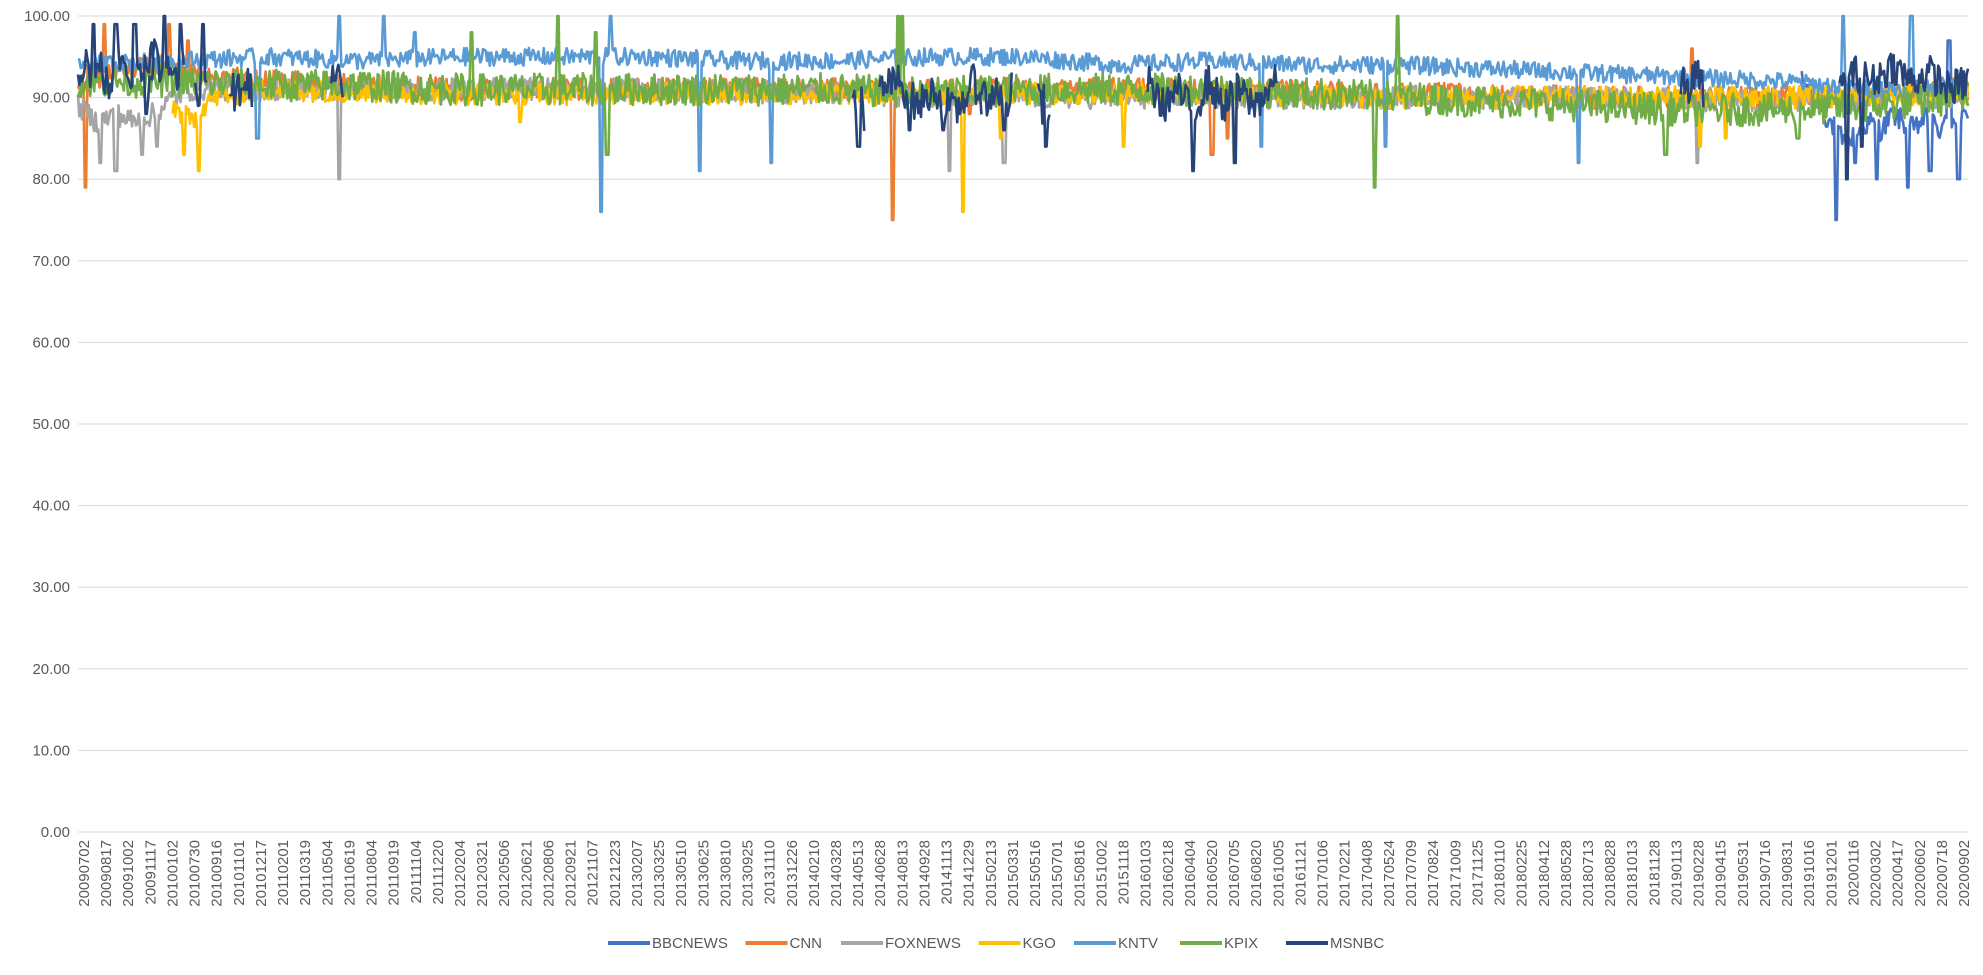 This screenshot has height=975, width=1983. I want to click on x-tick-label: 20111104, so click(416, 871).